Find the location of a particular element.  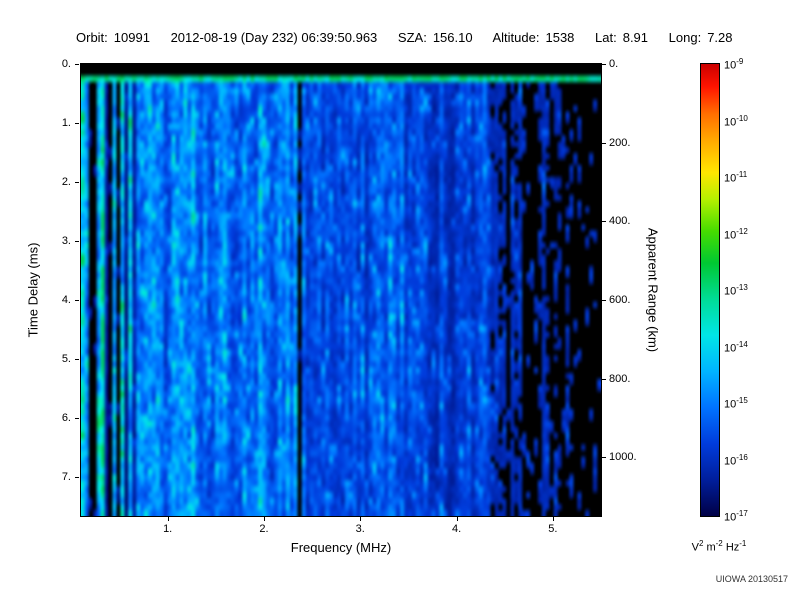

altitude-field: Altitude: 1538 is located at coordinates (534, 37).